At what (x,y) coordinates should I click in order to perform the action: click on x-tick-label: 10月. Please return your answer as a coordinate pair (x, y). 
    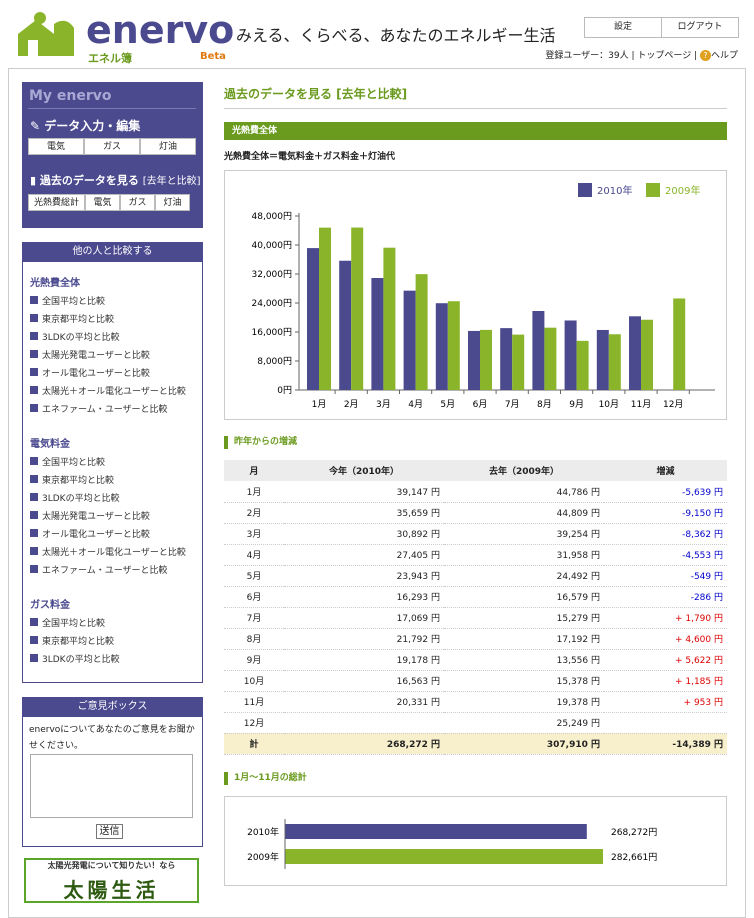
    Looking at the image, I should click on (609, 404).